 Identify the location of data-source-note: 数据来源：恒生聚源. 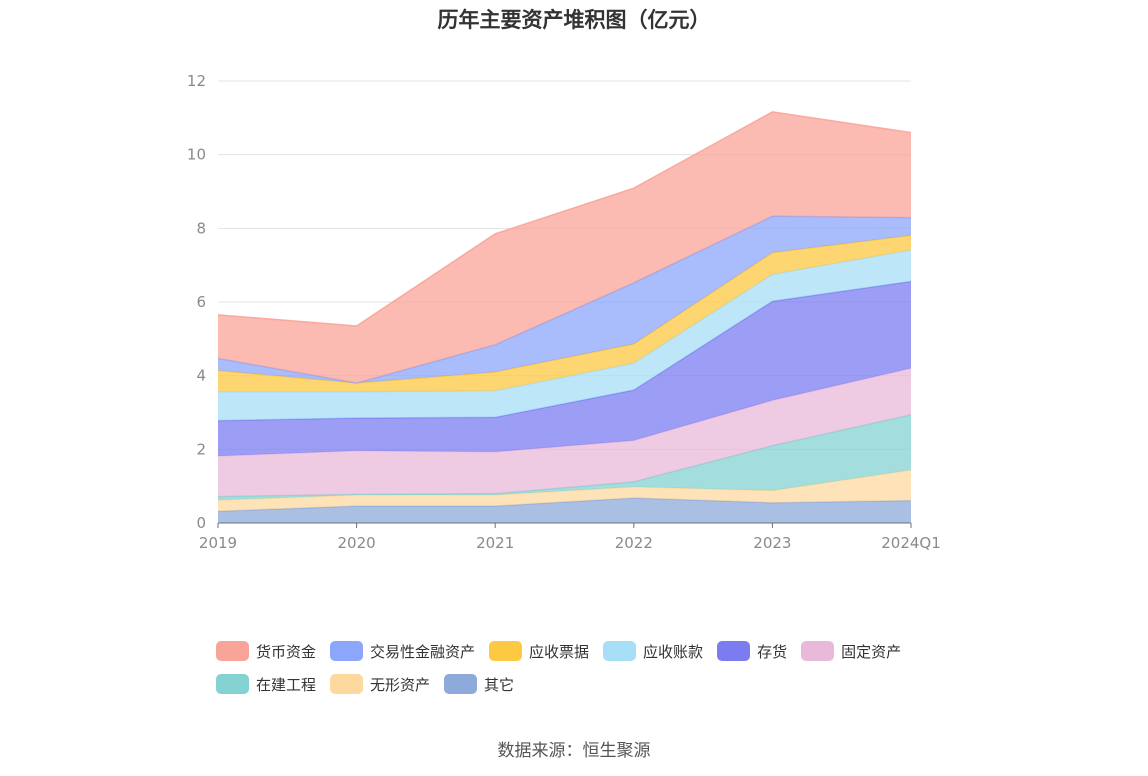
(574, 751).